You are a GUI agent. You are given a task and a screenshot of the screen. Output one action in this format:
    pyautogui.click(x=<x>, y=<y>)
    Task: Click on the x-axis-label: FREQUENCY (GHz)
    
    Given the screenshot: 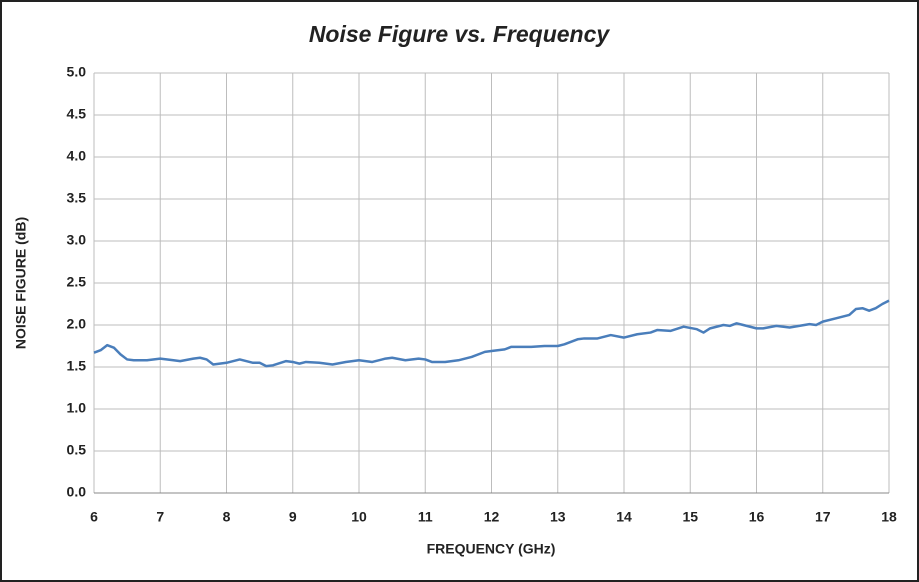 What is the action you would take?
    pyautogui.click(x=491, y=549)
    